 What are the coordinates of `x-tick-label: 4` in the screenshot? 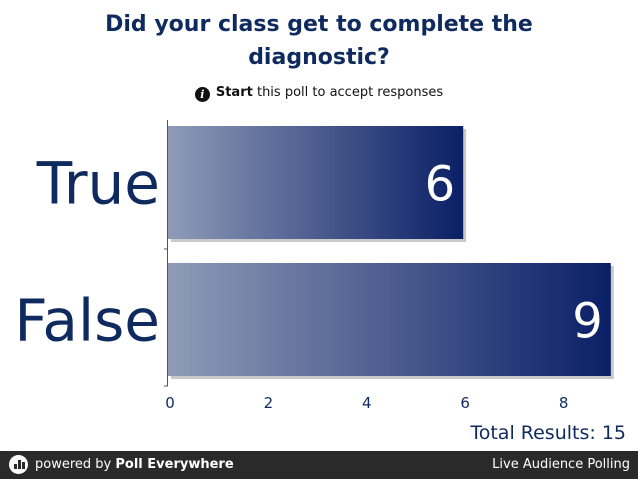 It's located at (367, 403).